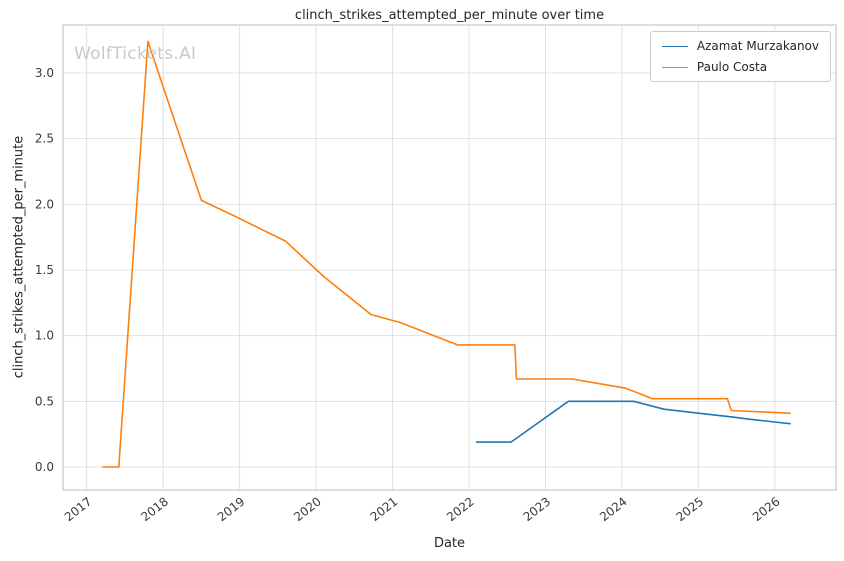 The image size is (844, 561). Describe the element at coordinates (537, 509) in the screenshot. I see `x-tick-label: 2023` at that location.